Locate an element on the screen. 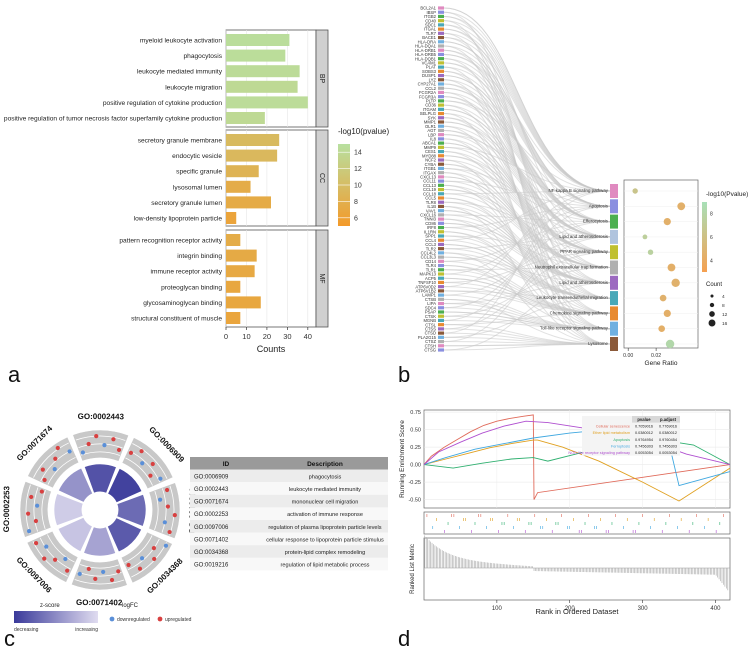  panel-a-term-label: secretory granule lumen is located at coordinates (186, 203).